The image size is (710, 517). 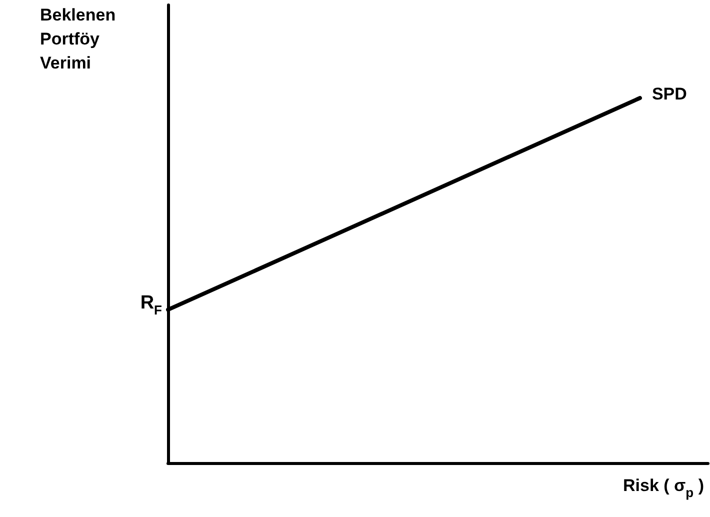 I want to click on y-axis-title: Beklenen Portföy Verimi, so click(x=78, y=39).